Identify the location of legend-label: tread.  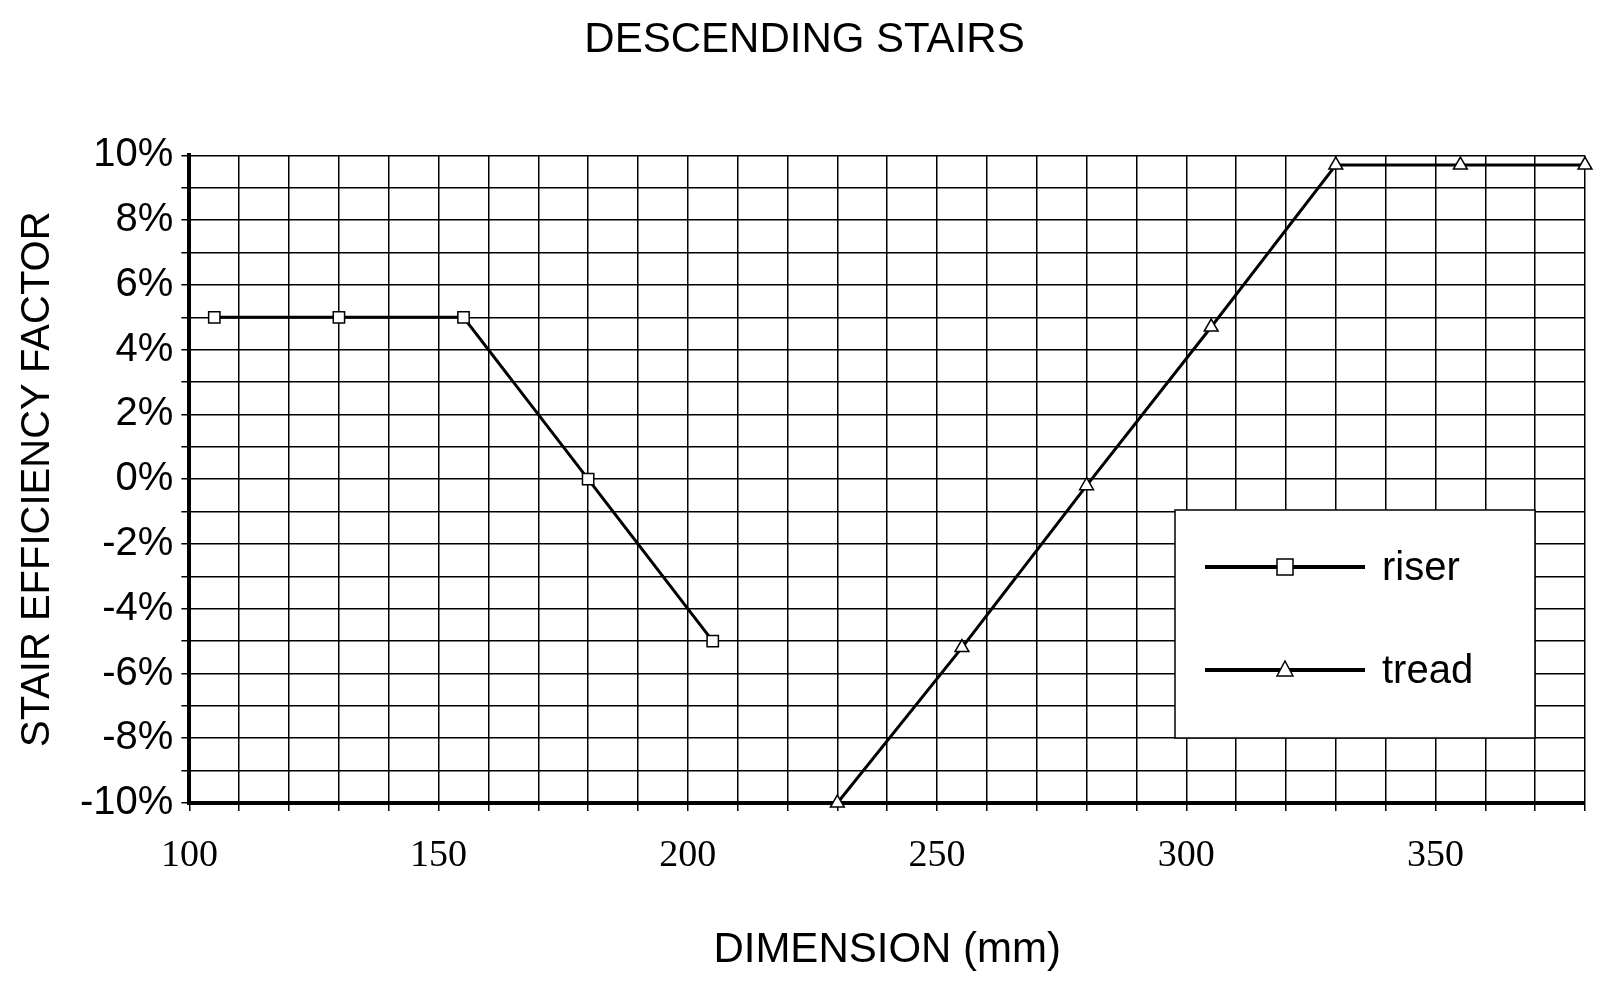
(1428, 669).